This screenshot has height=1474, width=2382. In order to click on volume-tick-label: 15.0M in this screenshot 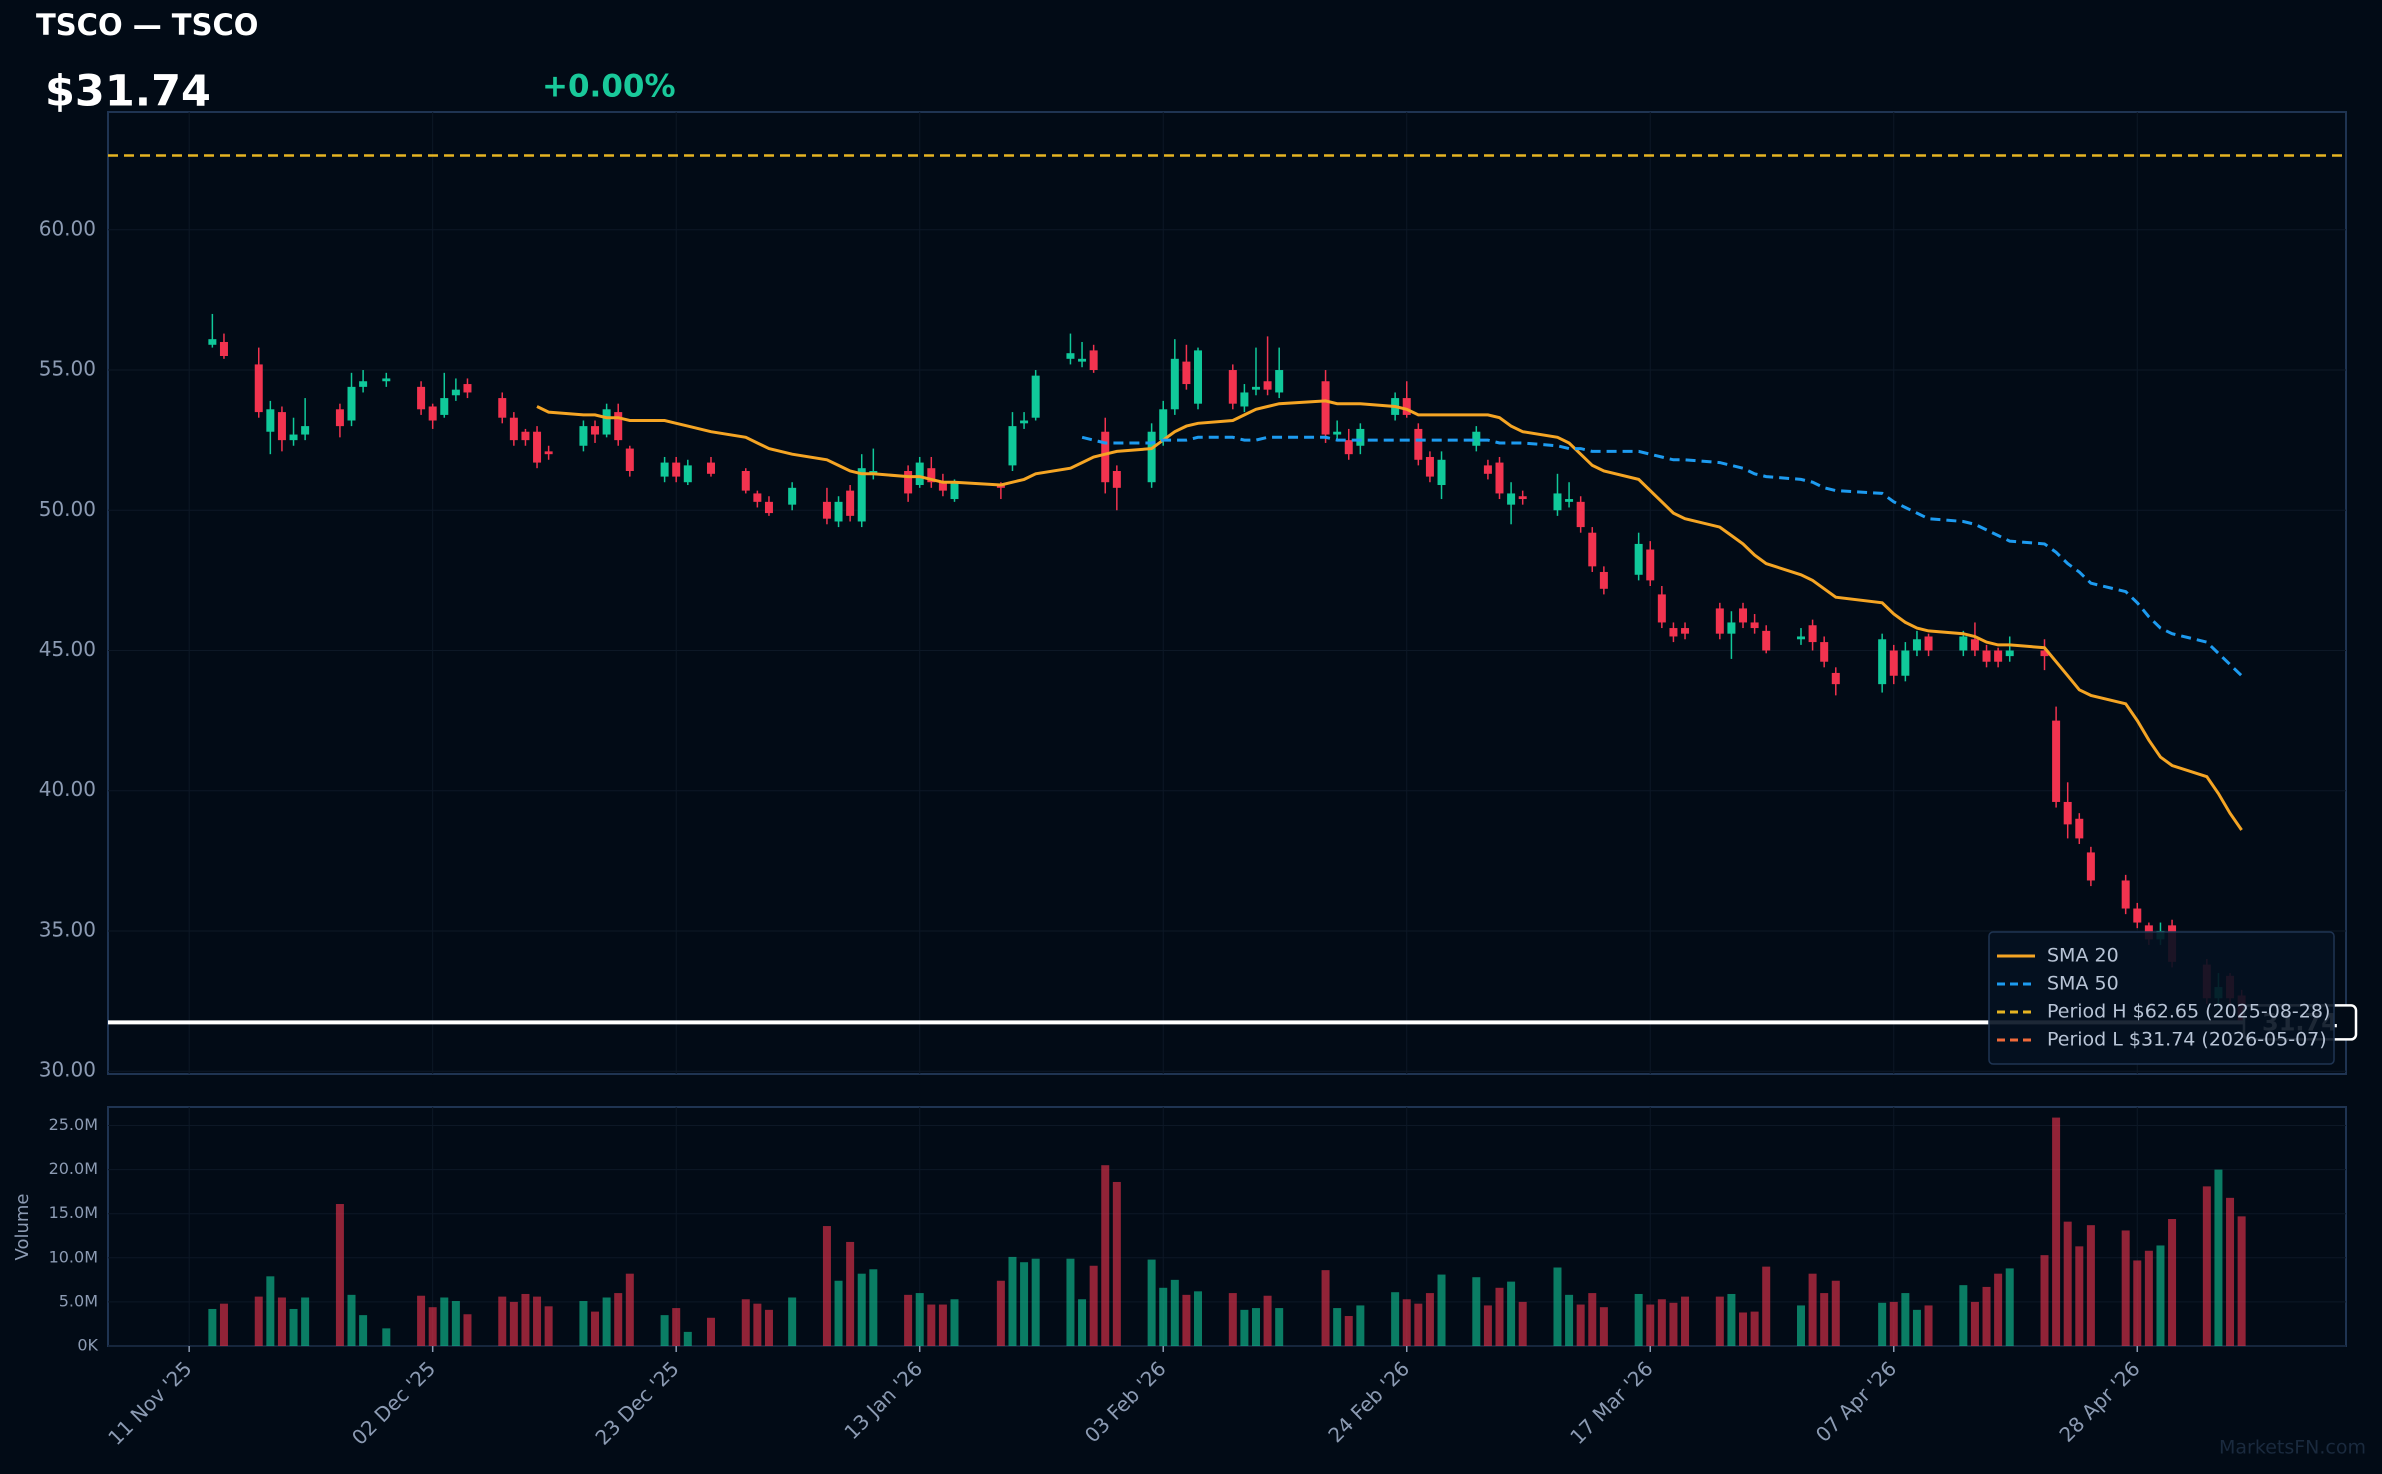, I will do `click(73, 1212)`.